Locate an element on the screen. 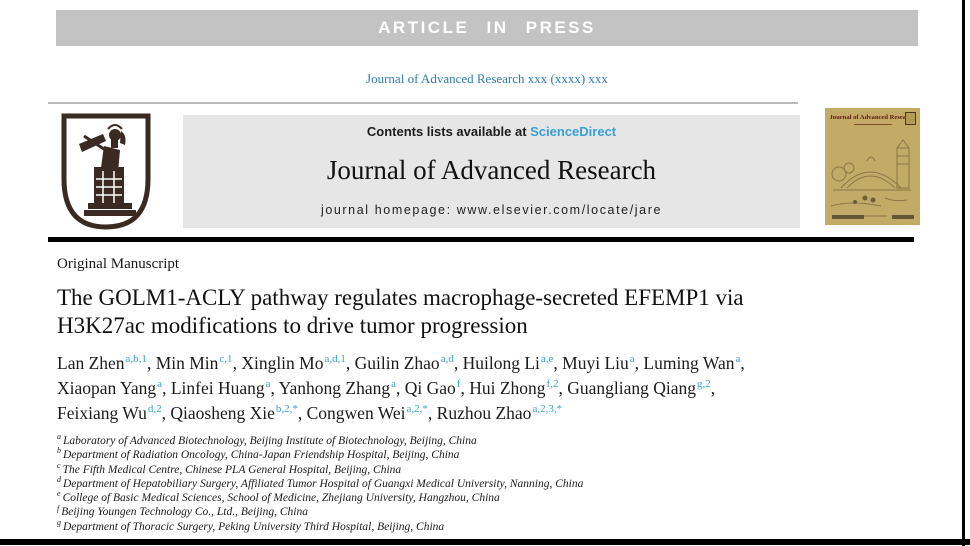 The image size is (970, 546). affiliation-superscript: f is located at coordinates (58, 508).